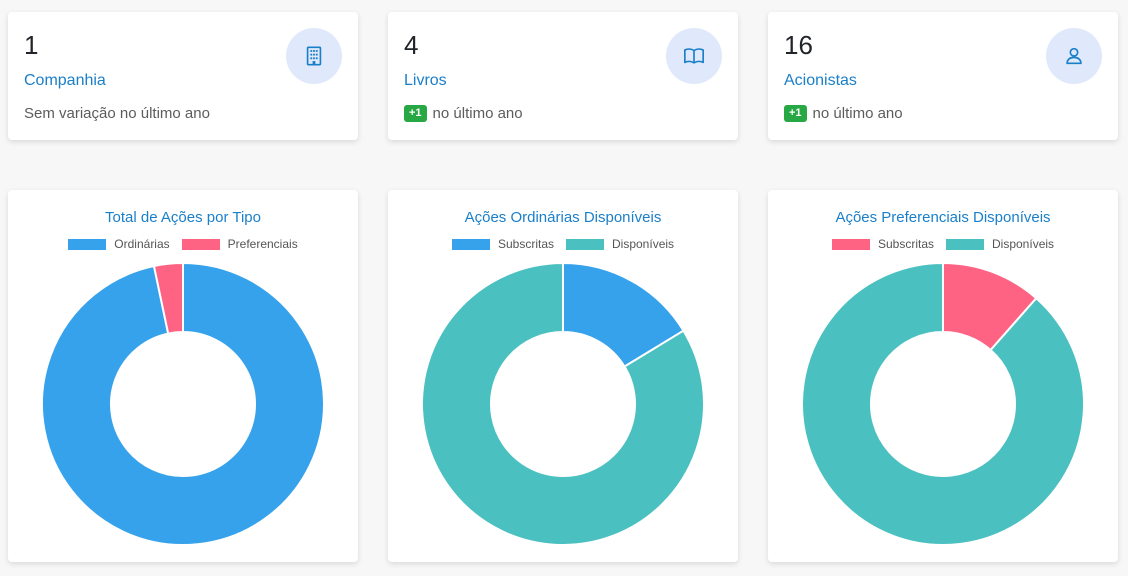  What do you see at coordinates (314, 56) in the screenshot?
I see `building-icon` at bounding box center [314, 56].